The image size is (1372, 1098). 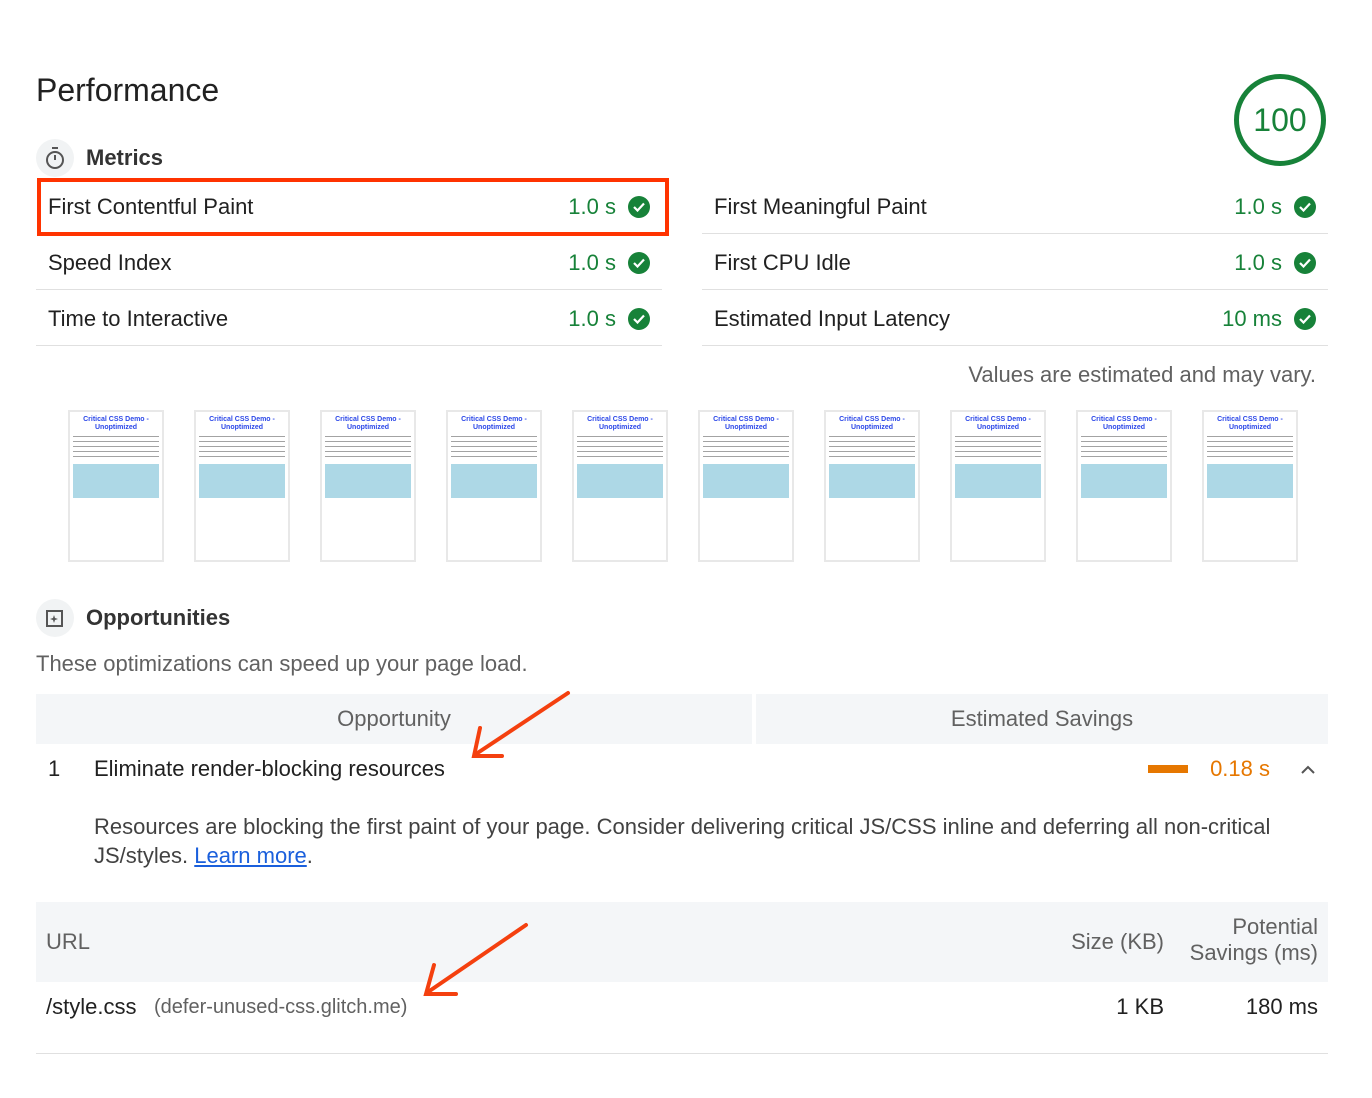 I want to click on column-header-size: Size (KB), so click(x=1117, y=941).